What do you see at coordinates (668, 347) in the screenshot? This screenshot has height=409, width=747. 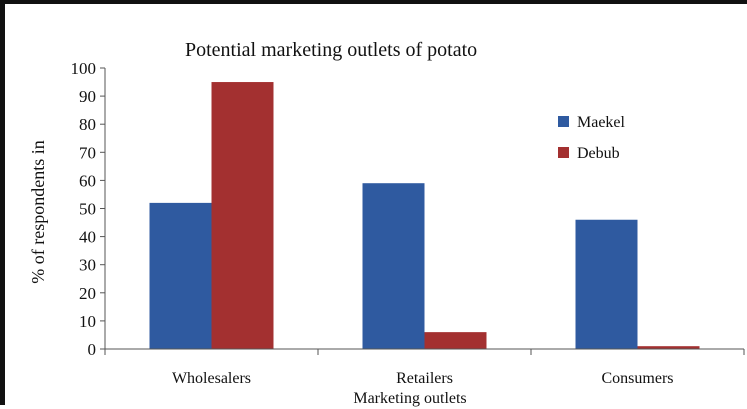 I see `bar-debub-consumers` at bounding box center [668, 347].